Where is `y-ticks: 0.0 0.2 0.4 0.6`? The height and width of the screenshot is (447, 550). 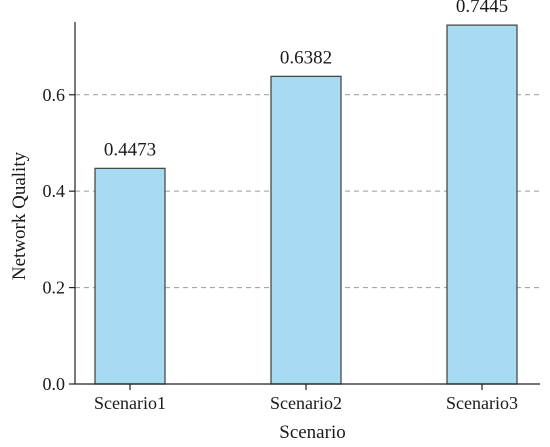
y-ticks: 0.0 0.2 0.4 0.6 is located at coordinates (59, 239).